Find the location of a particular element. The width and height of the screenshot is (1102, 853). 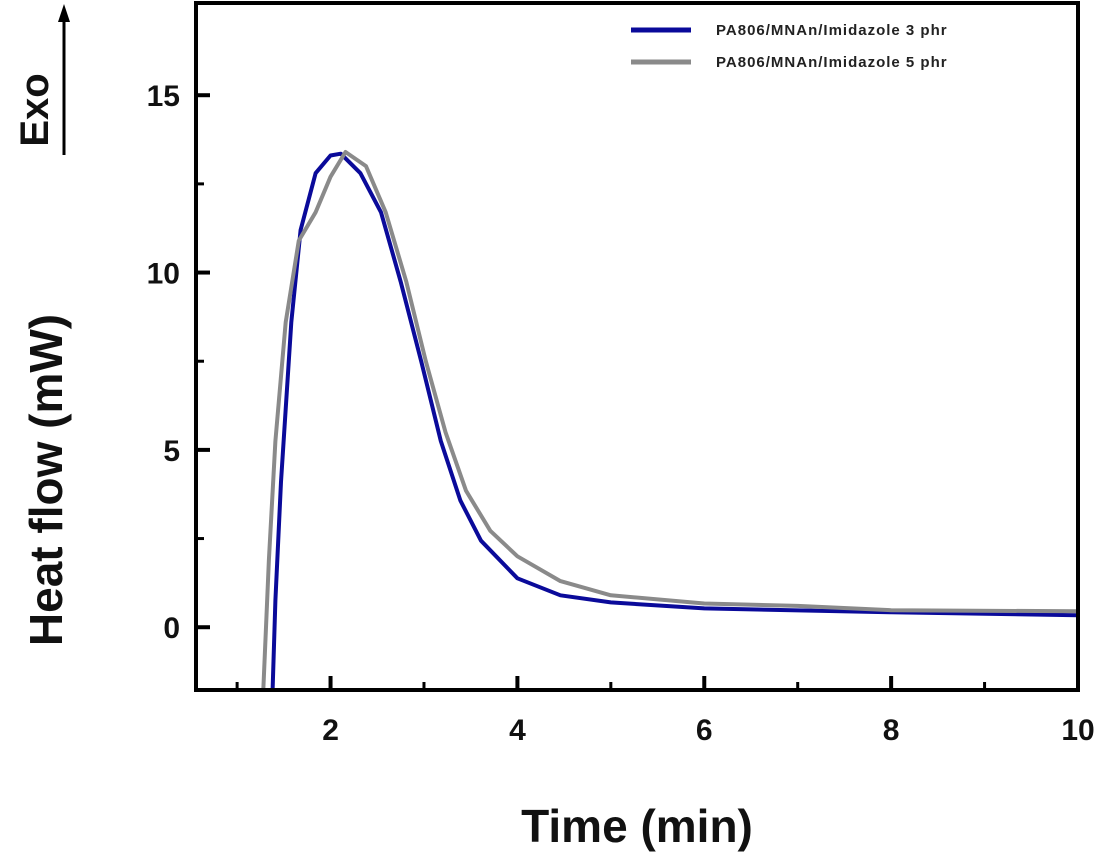

x-tick-label-2: 6 is located at coordinates (704, 730).